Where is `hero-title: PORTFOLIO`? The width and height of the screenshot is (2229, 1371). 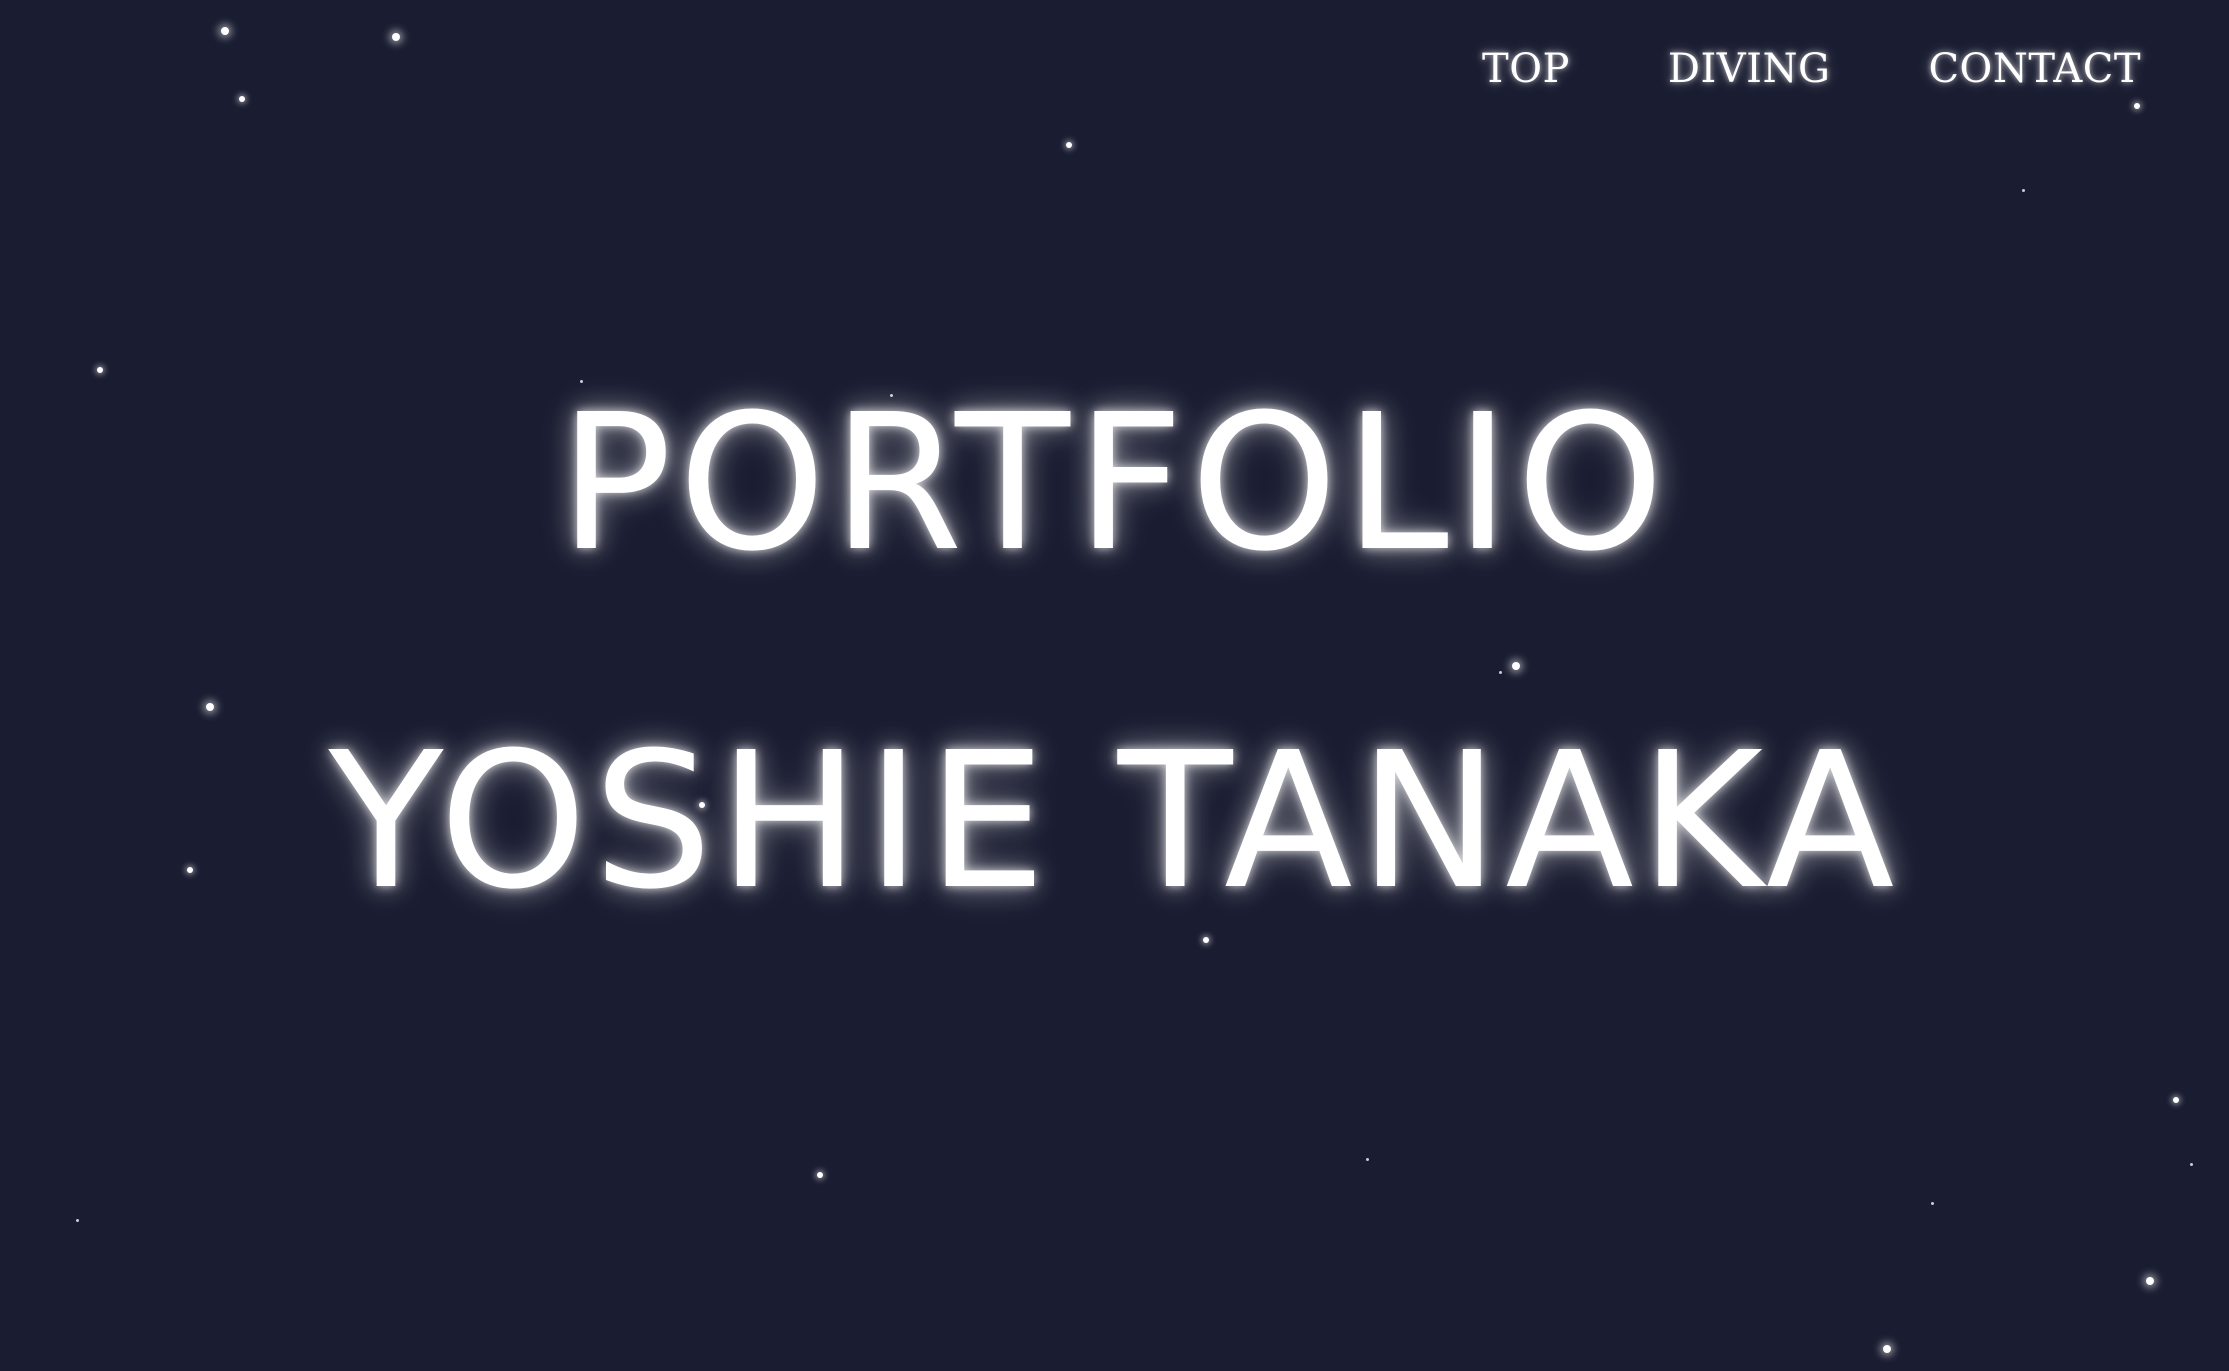
hero-title: PORTFOLIO is located at coordinates (1114, 483).